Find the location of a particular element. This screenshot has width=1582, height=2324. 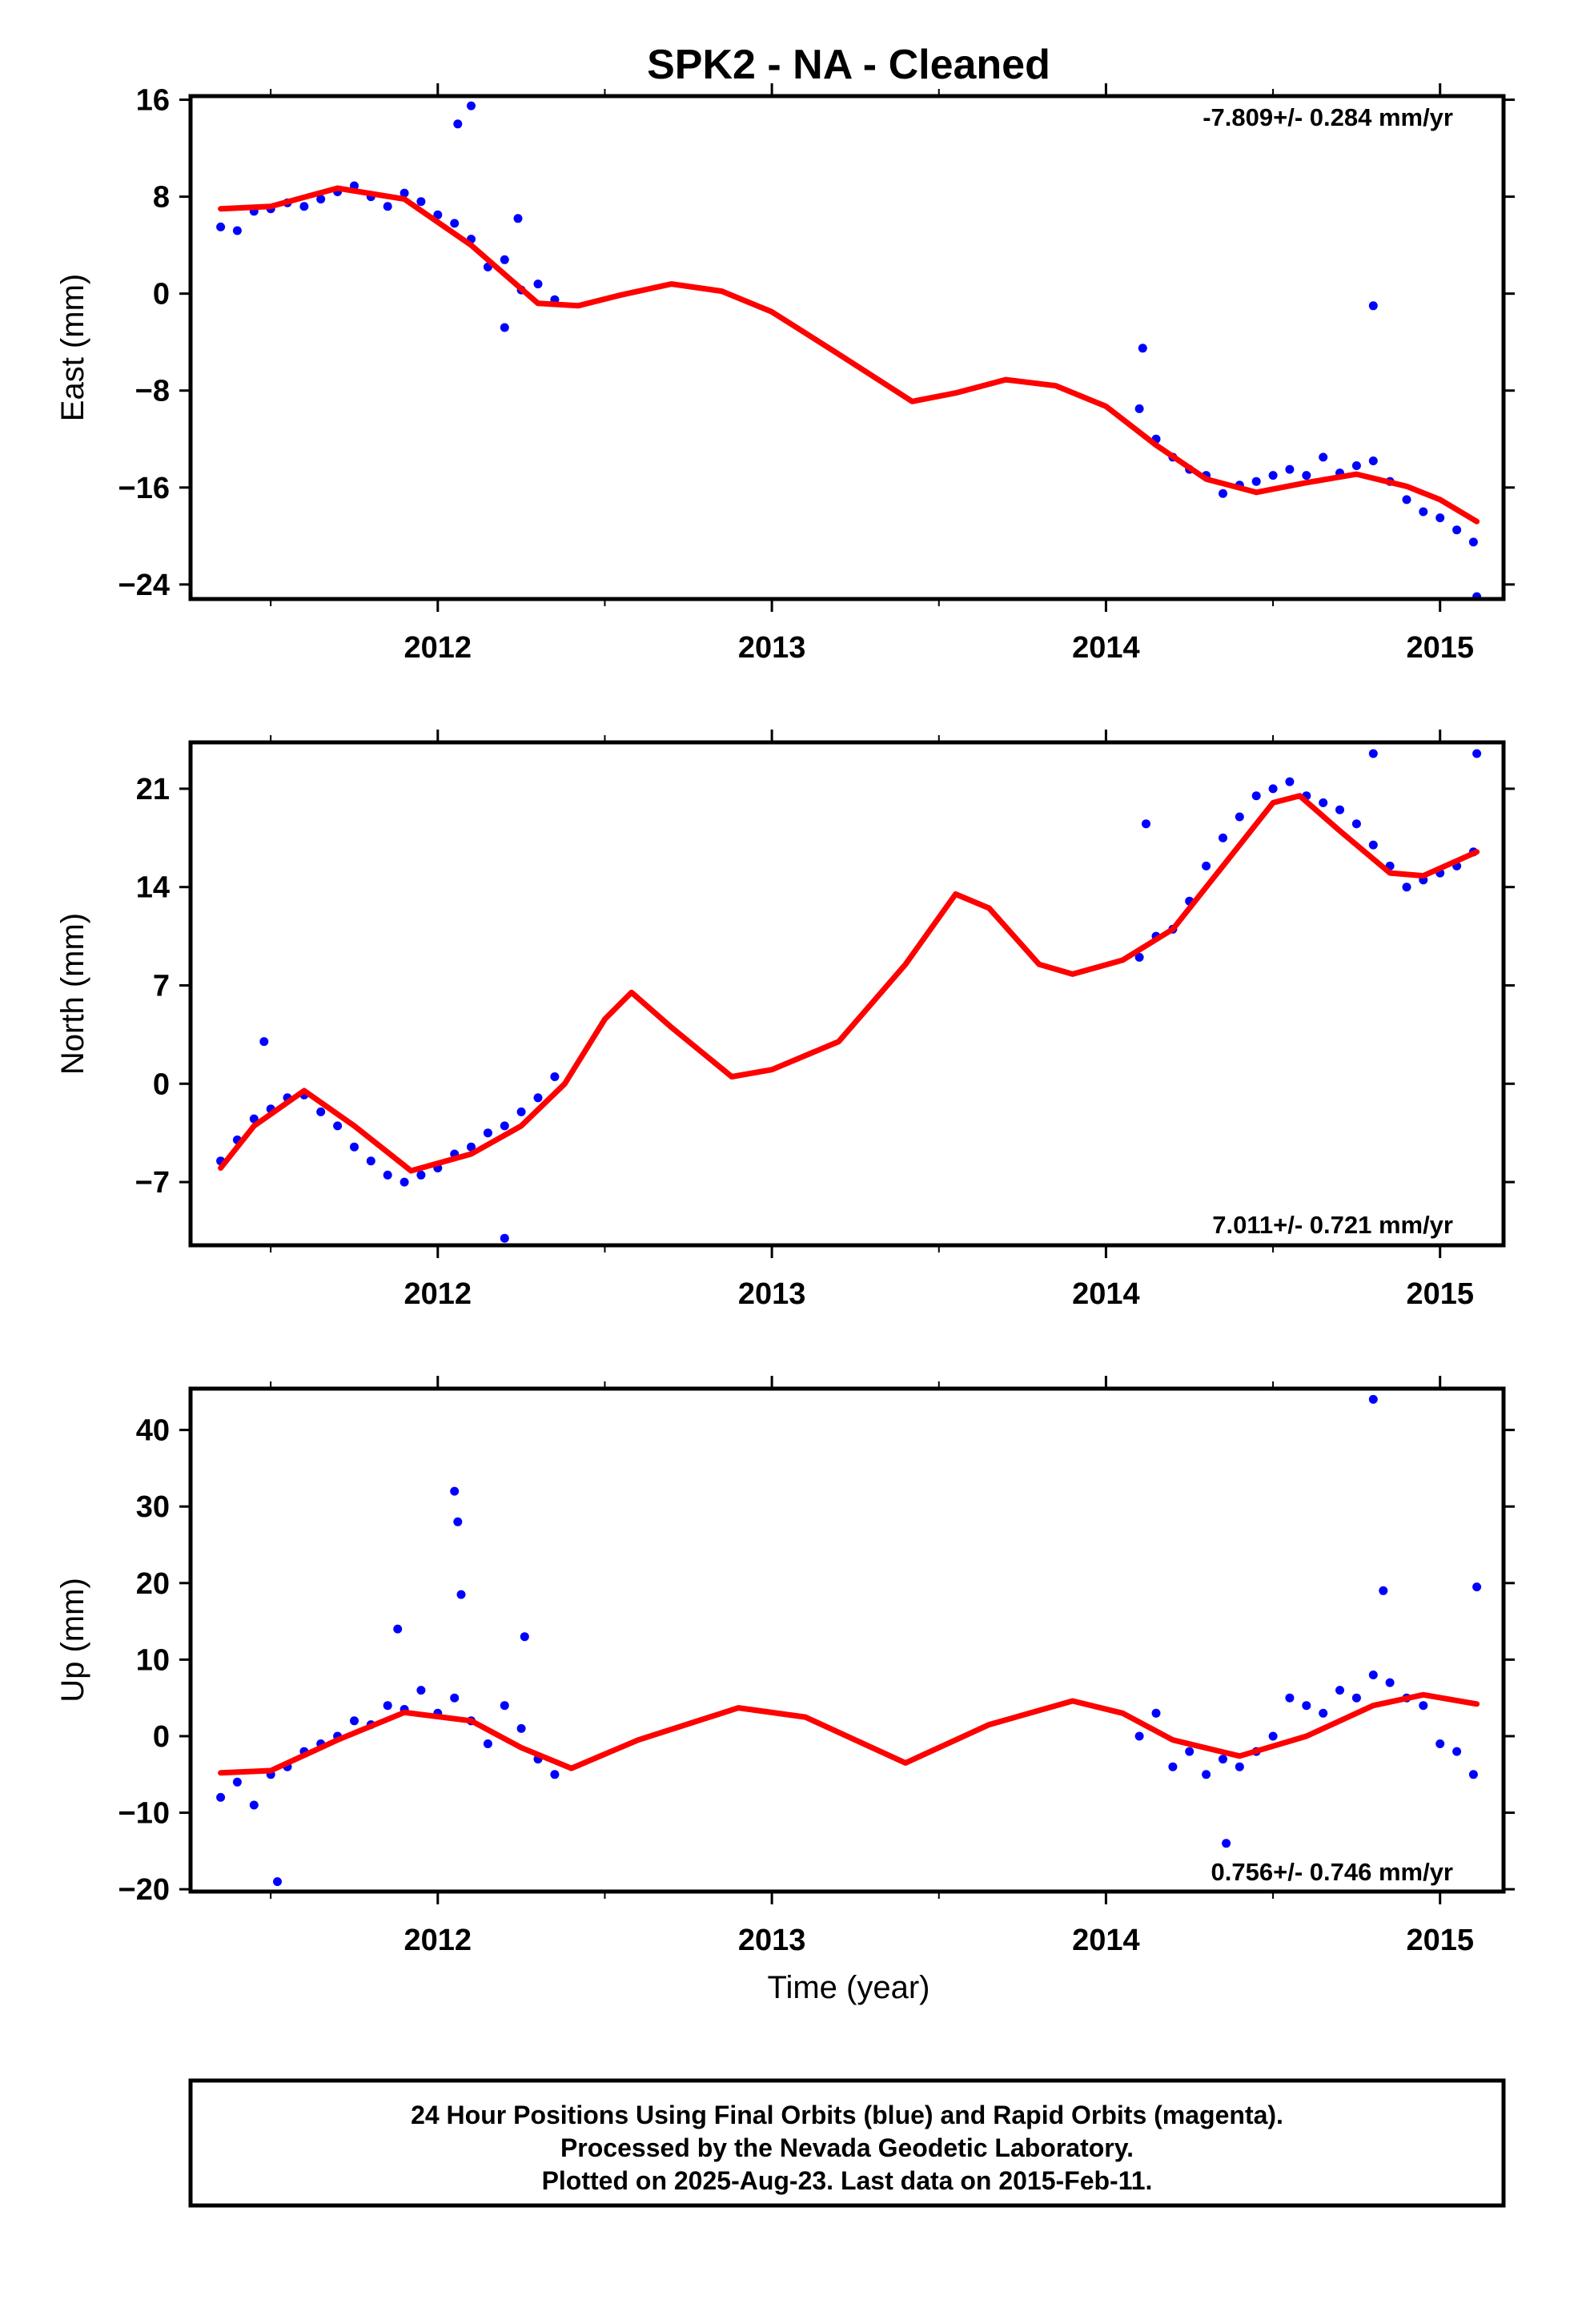

chart-title: SPK2 - NA - Cleaned is located at coordinates (848, 65).